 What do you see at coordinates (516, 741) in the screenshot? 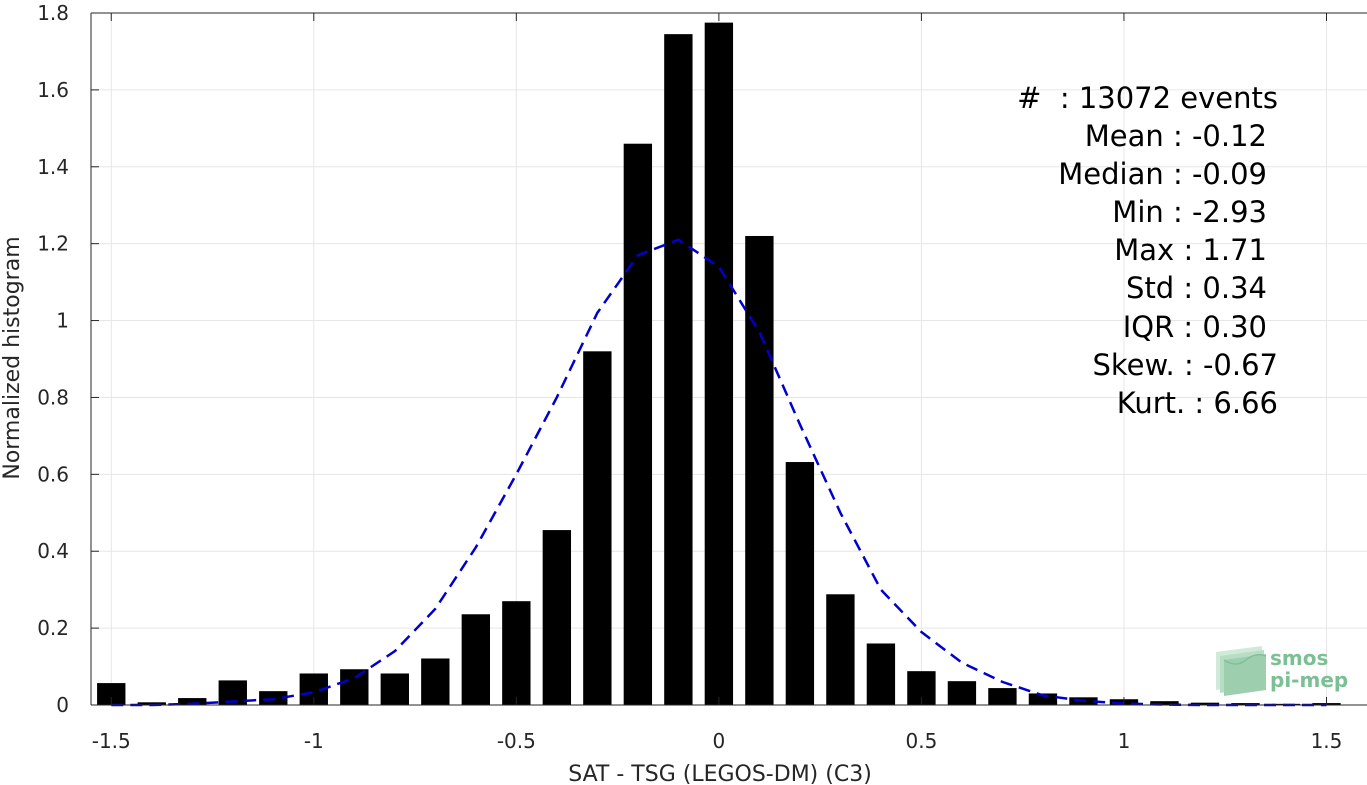
I see `x-tick-label: -0.5` at bounding box center [516, 741].